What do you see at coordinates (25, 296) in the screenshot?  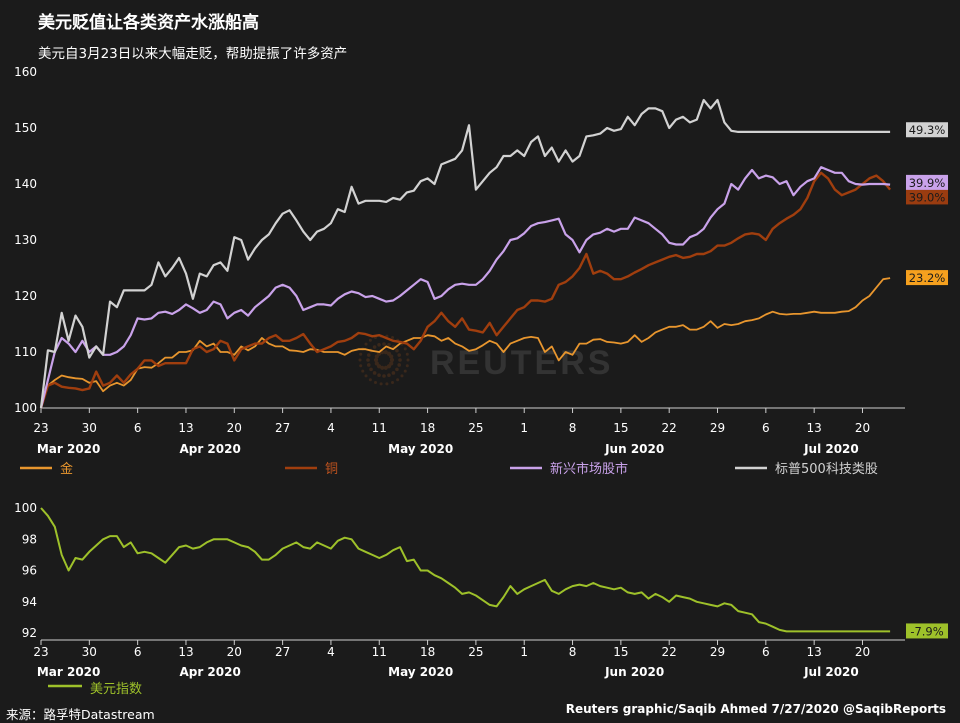 I see `y-tick-label: 120` at bounding box center [25, 296].